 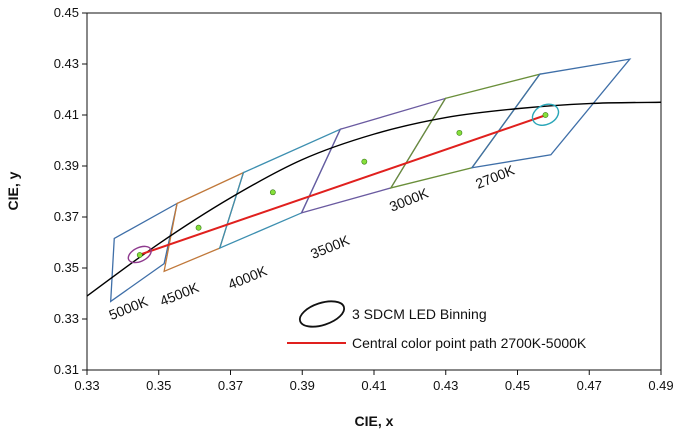 I want to click on bin-3000K, so click(x=465, y=131).